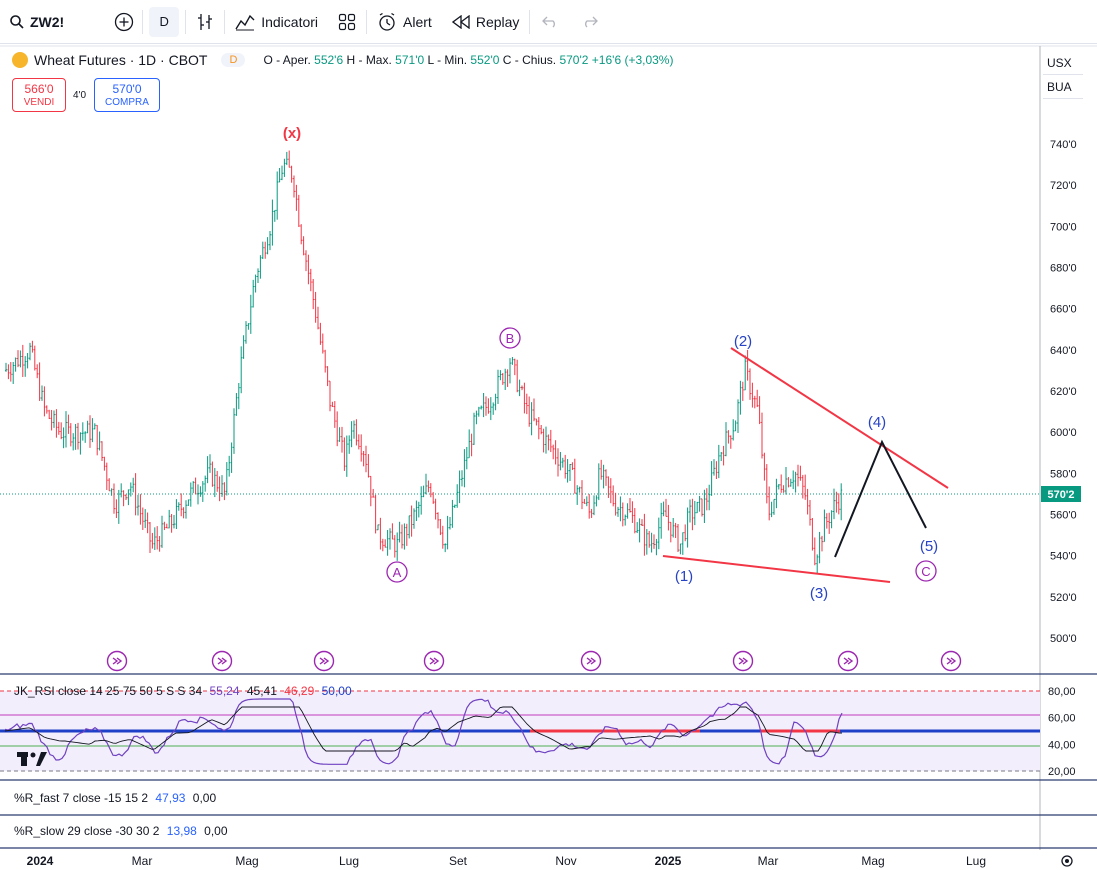 Image resolution: width=1097 pixels, height=870 pixels. What do you see at coordinates (486, 22) in the screenshot?
I see `replay-button: Replay` at bounding box center [486, 22].